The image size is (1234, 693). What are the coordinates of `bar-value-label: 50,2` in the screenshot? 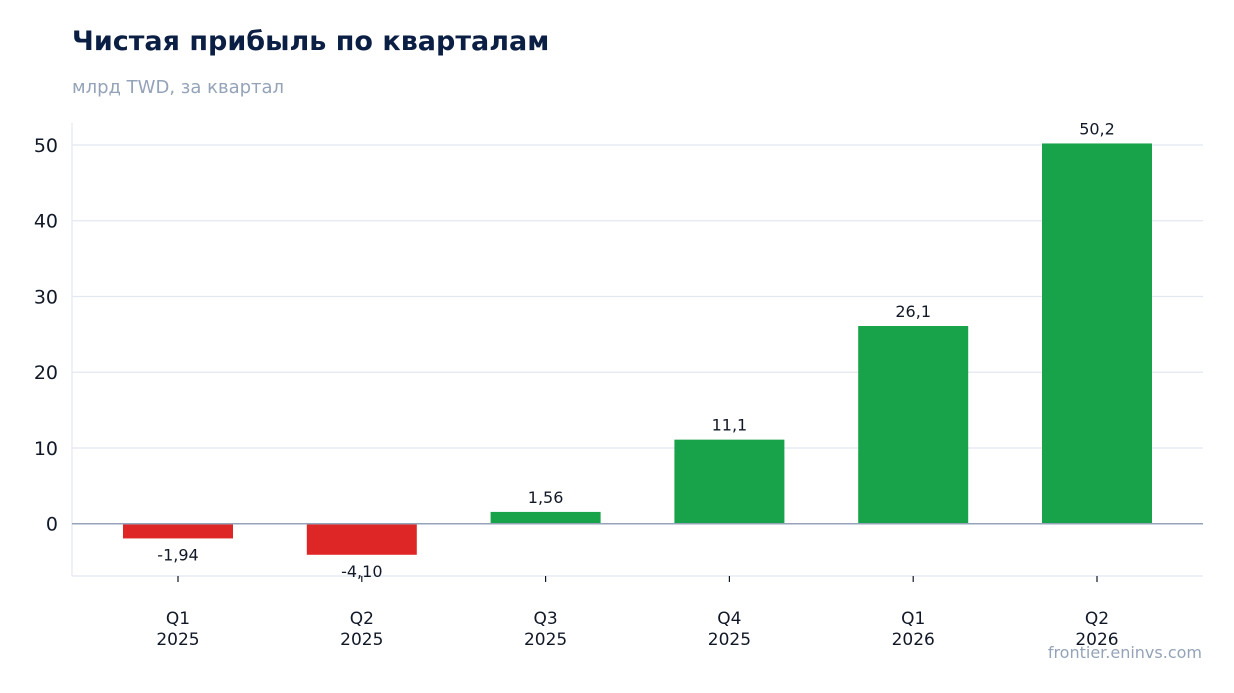 It's located at (1097, 128).